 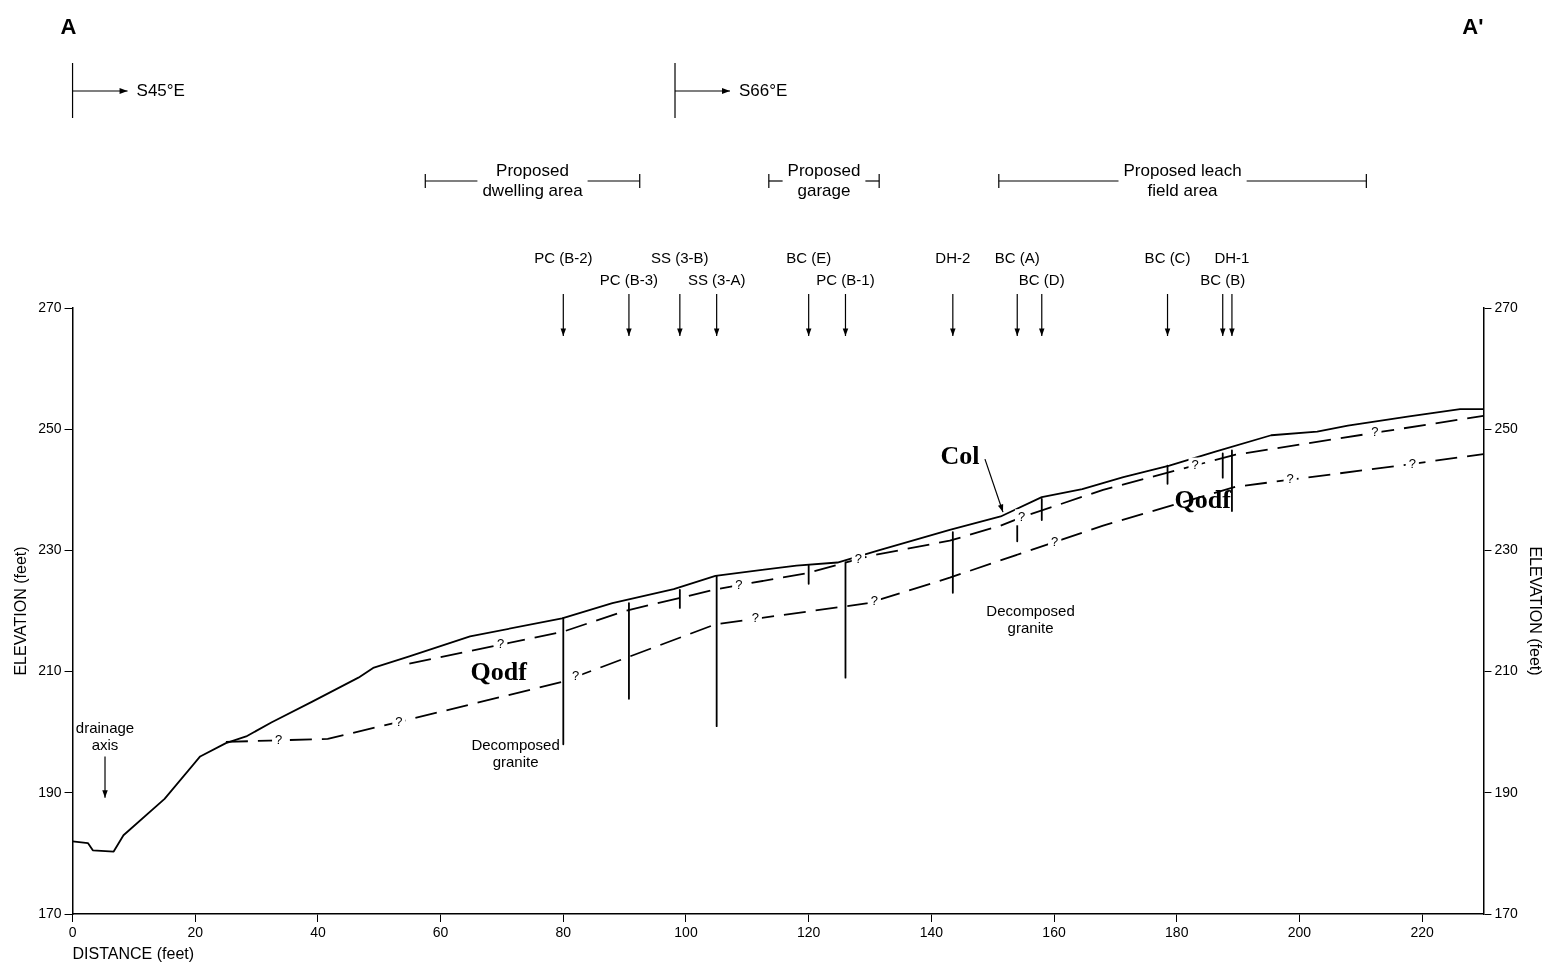 I want to click on x-axis-title: DISTANCE (feet), so click(x=133, y=953).